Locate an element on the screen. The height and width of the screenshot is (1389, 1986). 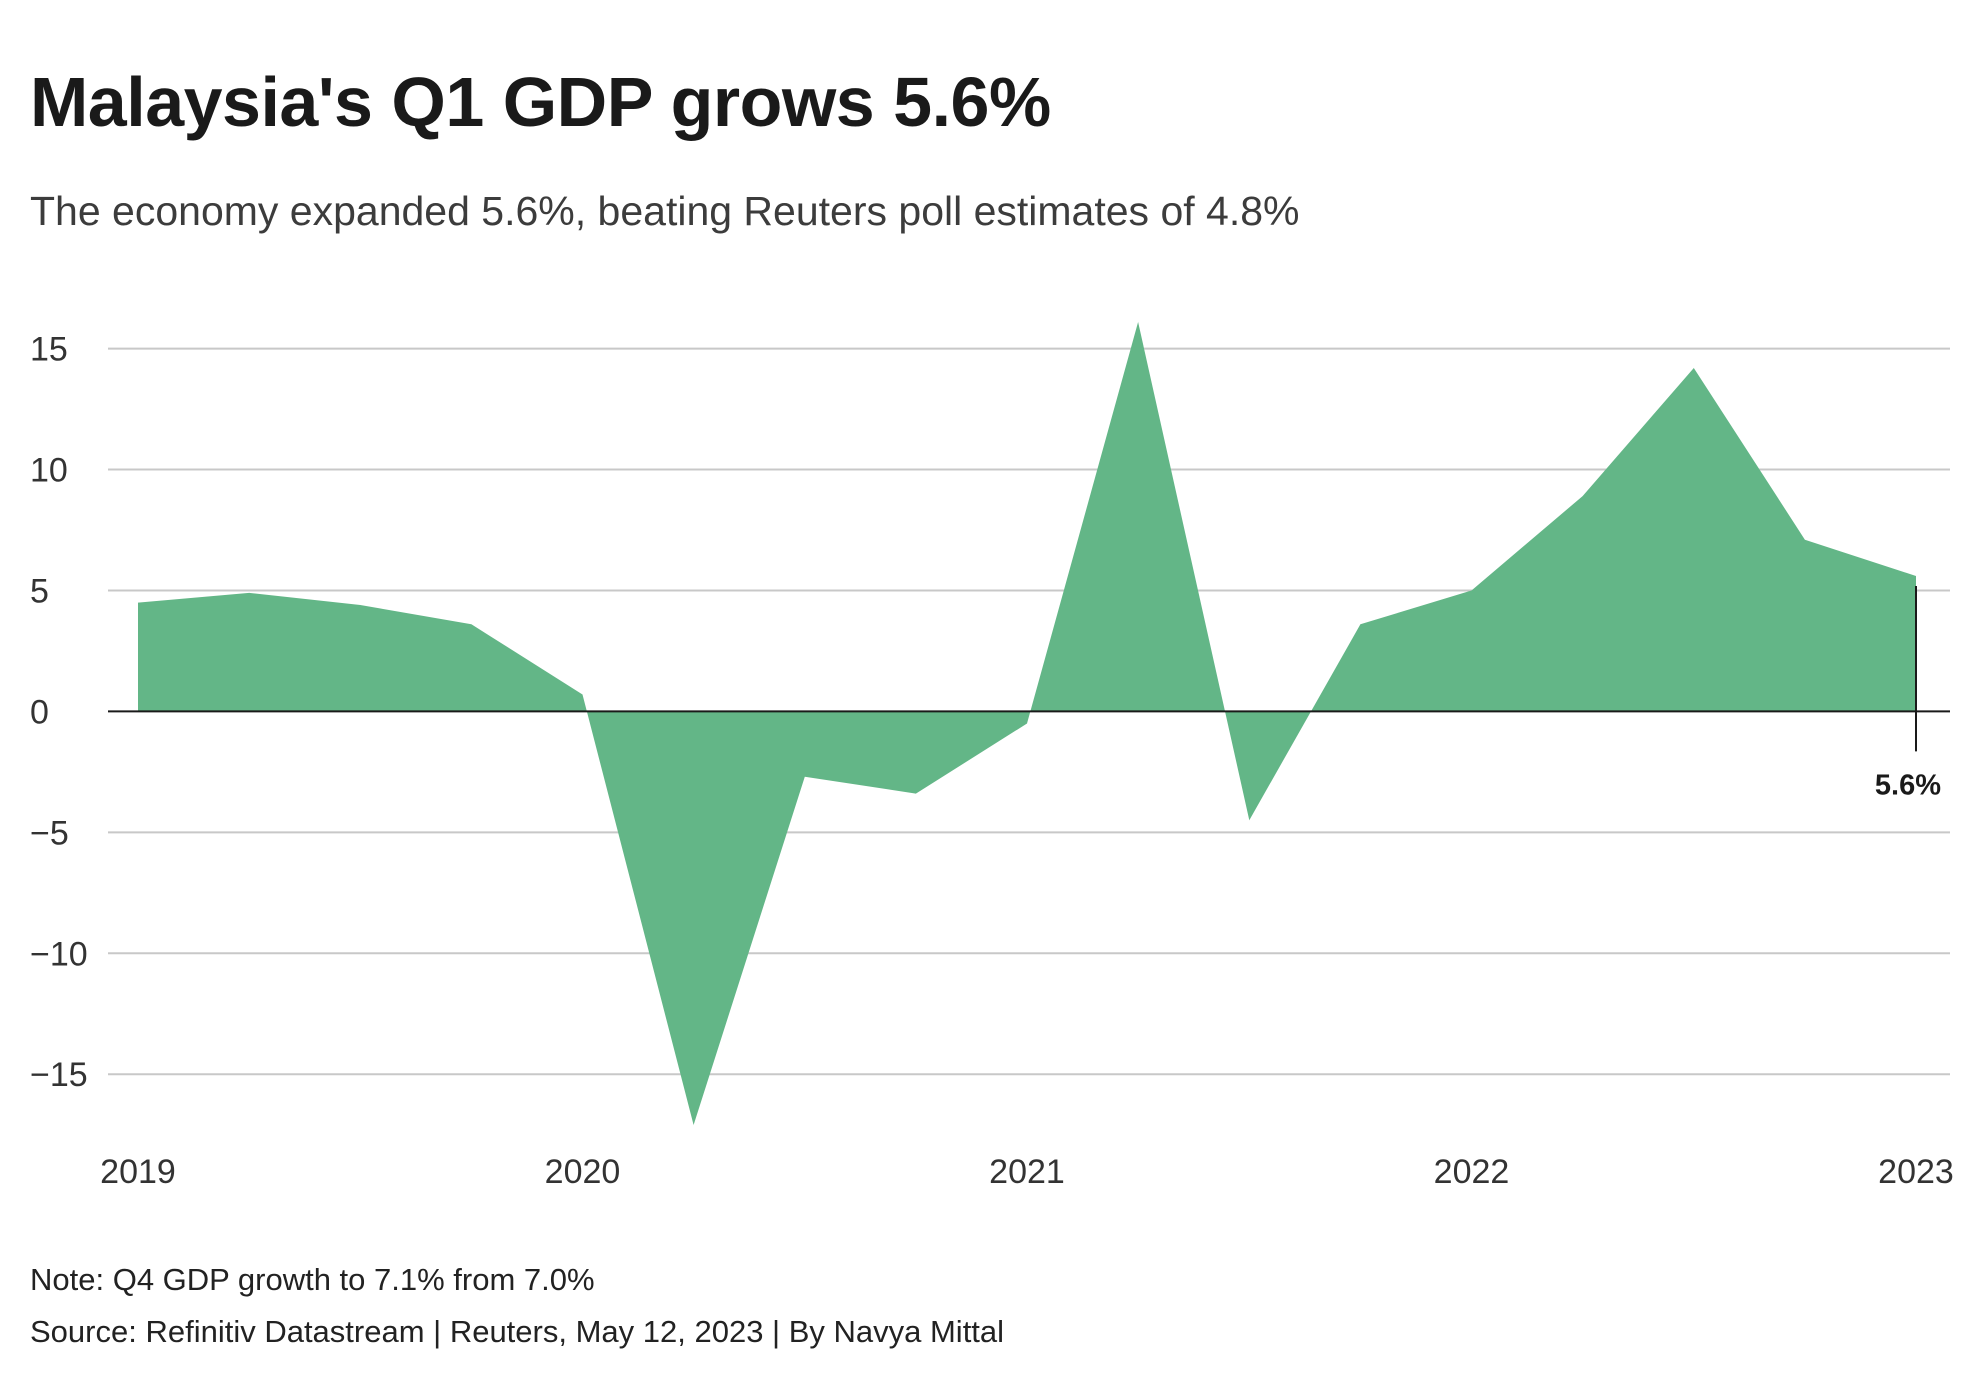
x-tick-label: 2021 is located at coordinates (1027, 1172).